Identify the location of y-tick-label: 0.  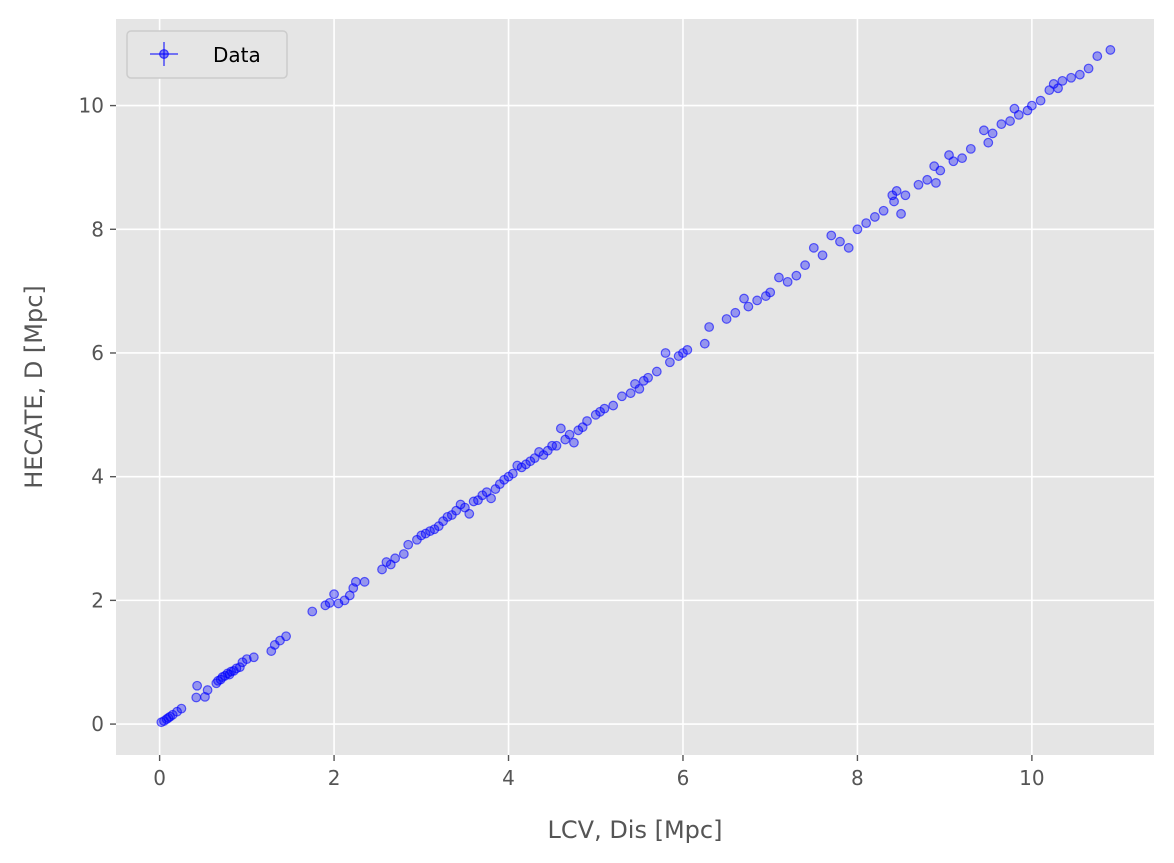
(97, 724).